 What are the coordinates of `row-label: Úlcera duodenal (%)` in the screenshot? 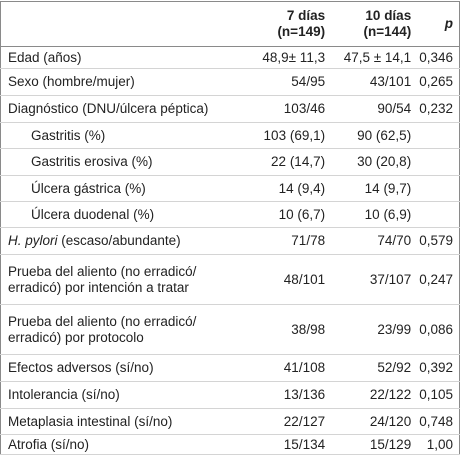 It's located at (116, 214).